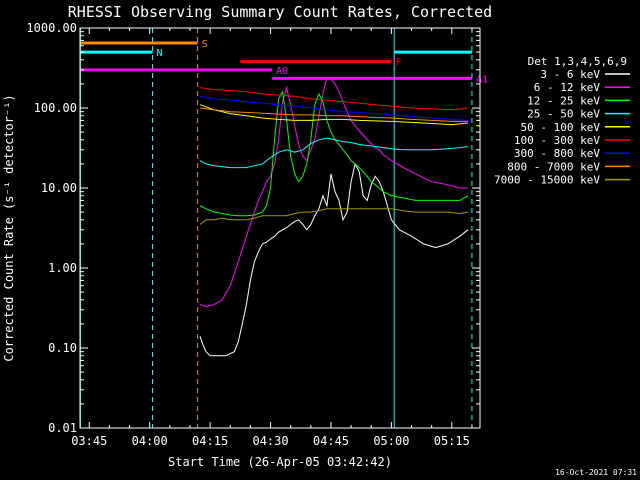 The height and width of the screenshot is (480, 640). Describe the element at coordinates (62, 428) in the screenshot. I see `y-tick-label-0: 0.01` at that location.